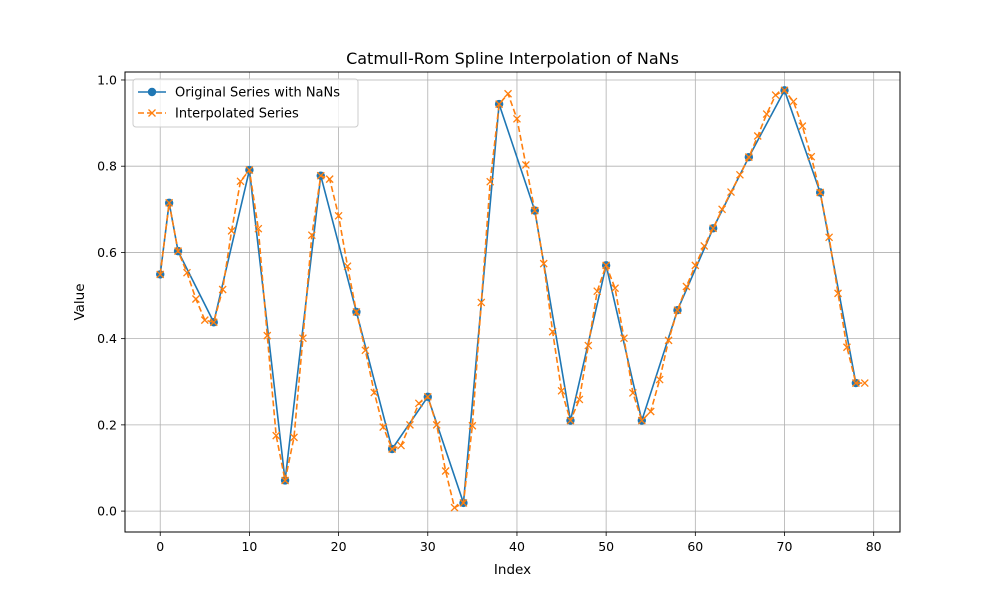  I want to click on legend-box, so click(245, 103).